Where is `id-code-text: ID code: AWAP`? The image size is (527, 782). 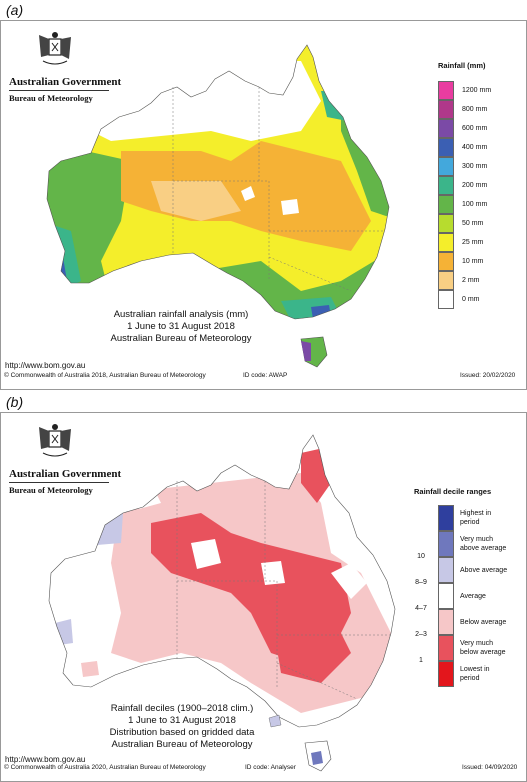 id-code-text: ID code: AWAP is located at coordinates (265, 375).